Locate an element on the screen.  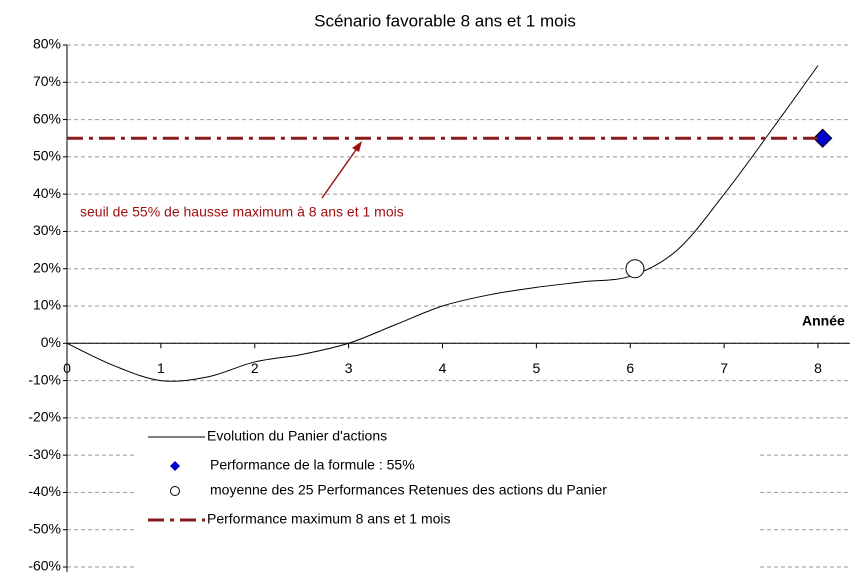
y-tick-label: 80% is located at coordinates (47, 44).